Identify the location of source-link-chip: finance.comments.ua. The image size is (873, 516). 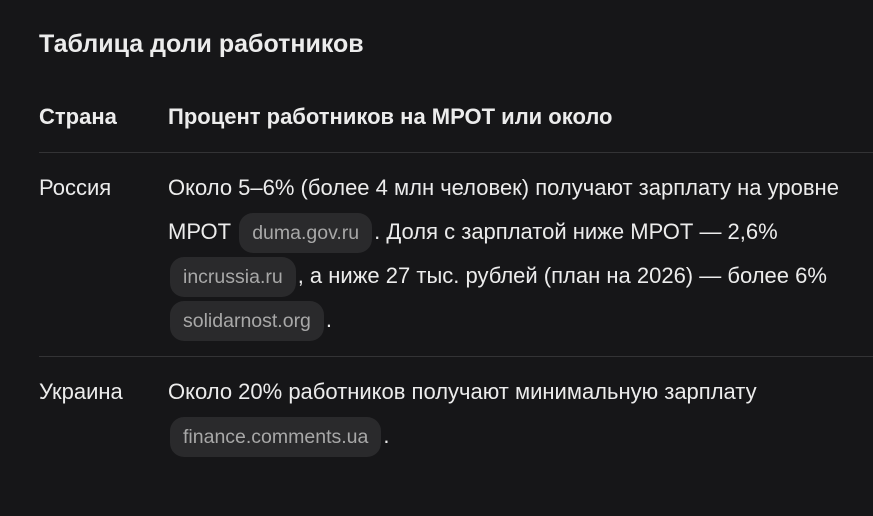
(276, 437).